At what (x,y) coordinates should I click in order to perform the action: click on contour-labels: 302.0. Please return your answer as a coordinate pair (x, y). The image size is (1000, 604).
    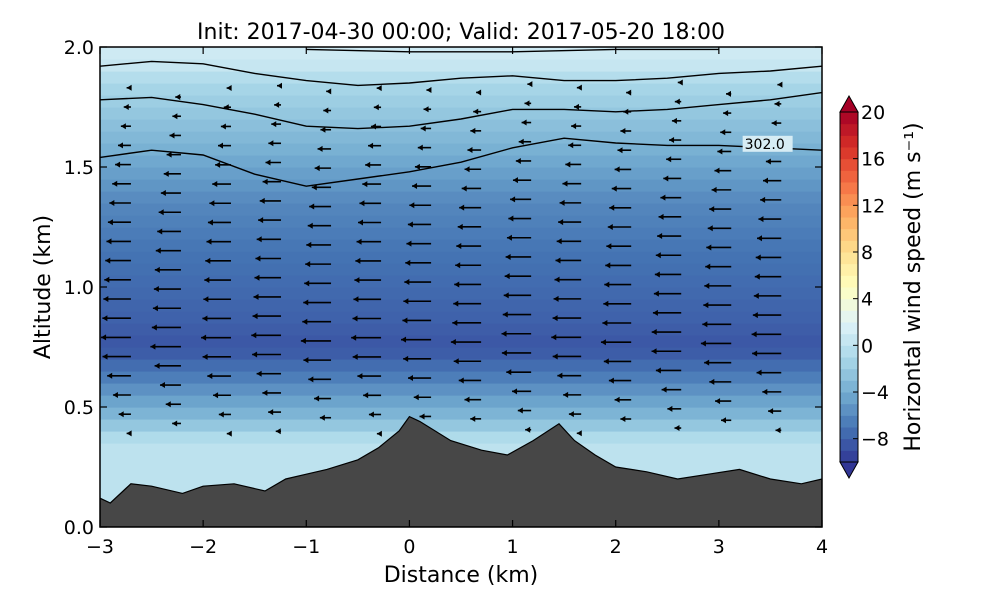
    Looking at the image, I should click on (767, 144).